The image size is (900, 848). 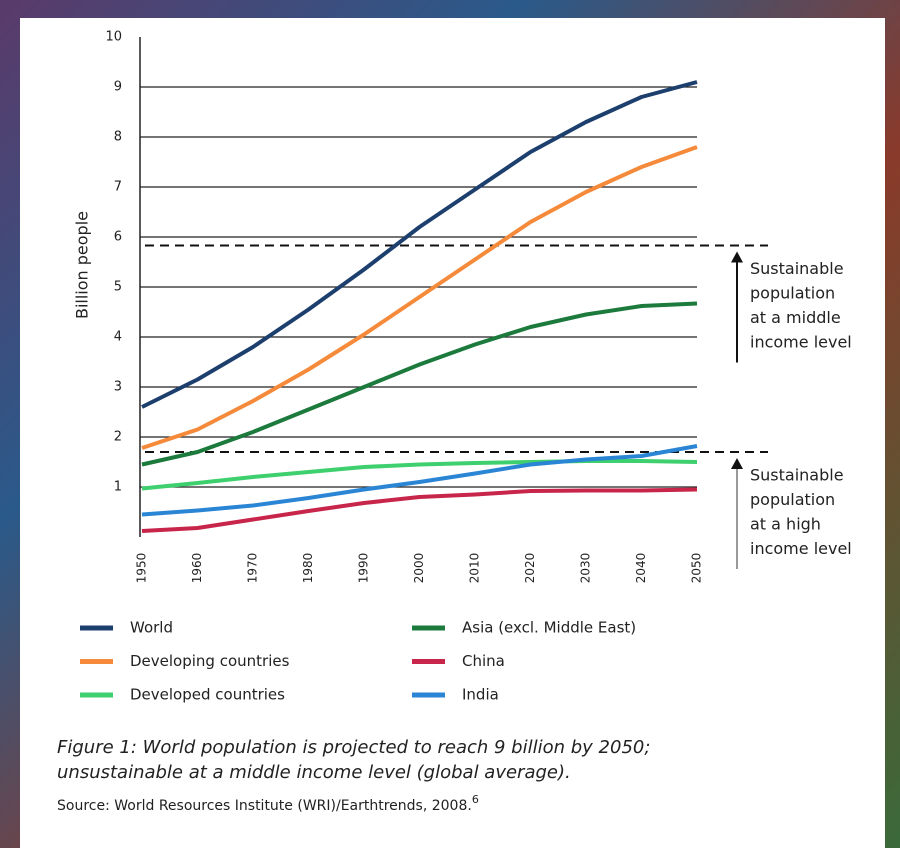 What do you see at coordinates (210, 661) in the screenshot?
I see `legend-label: Developing countries` at bounding box center [210, 661].